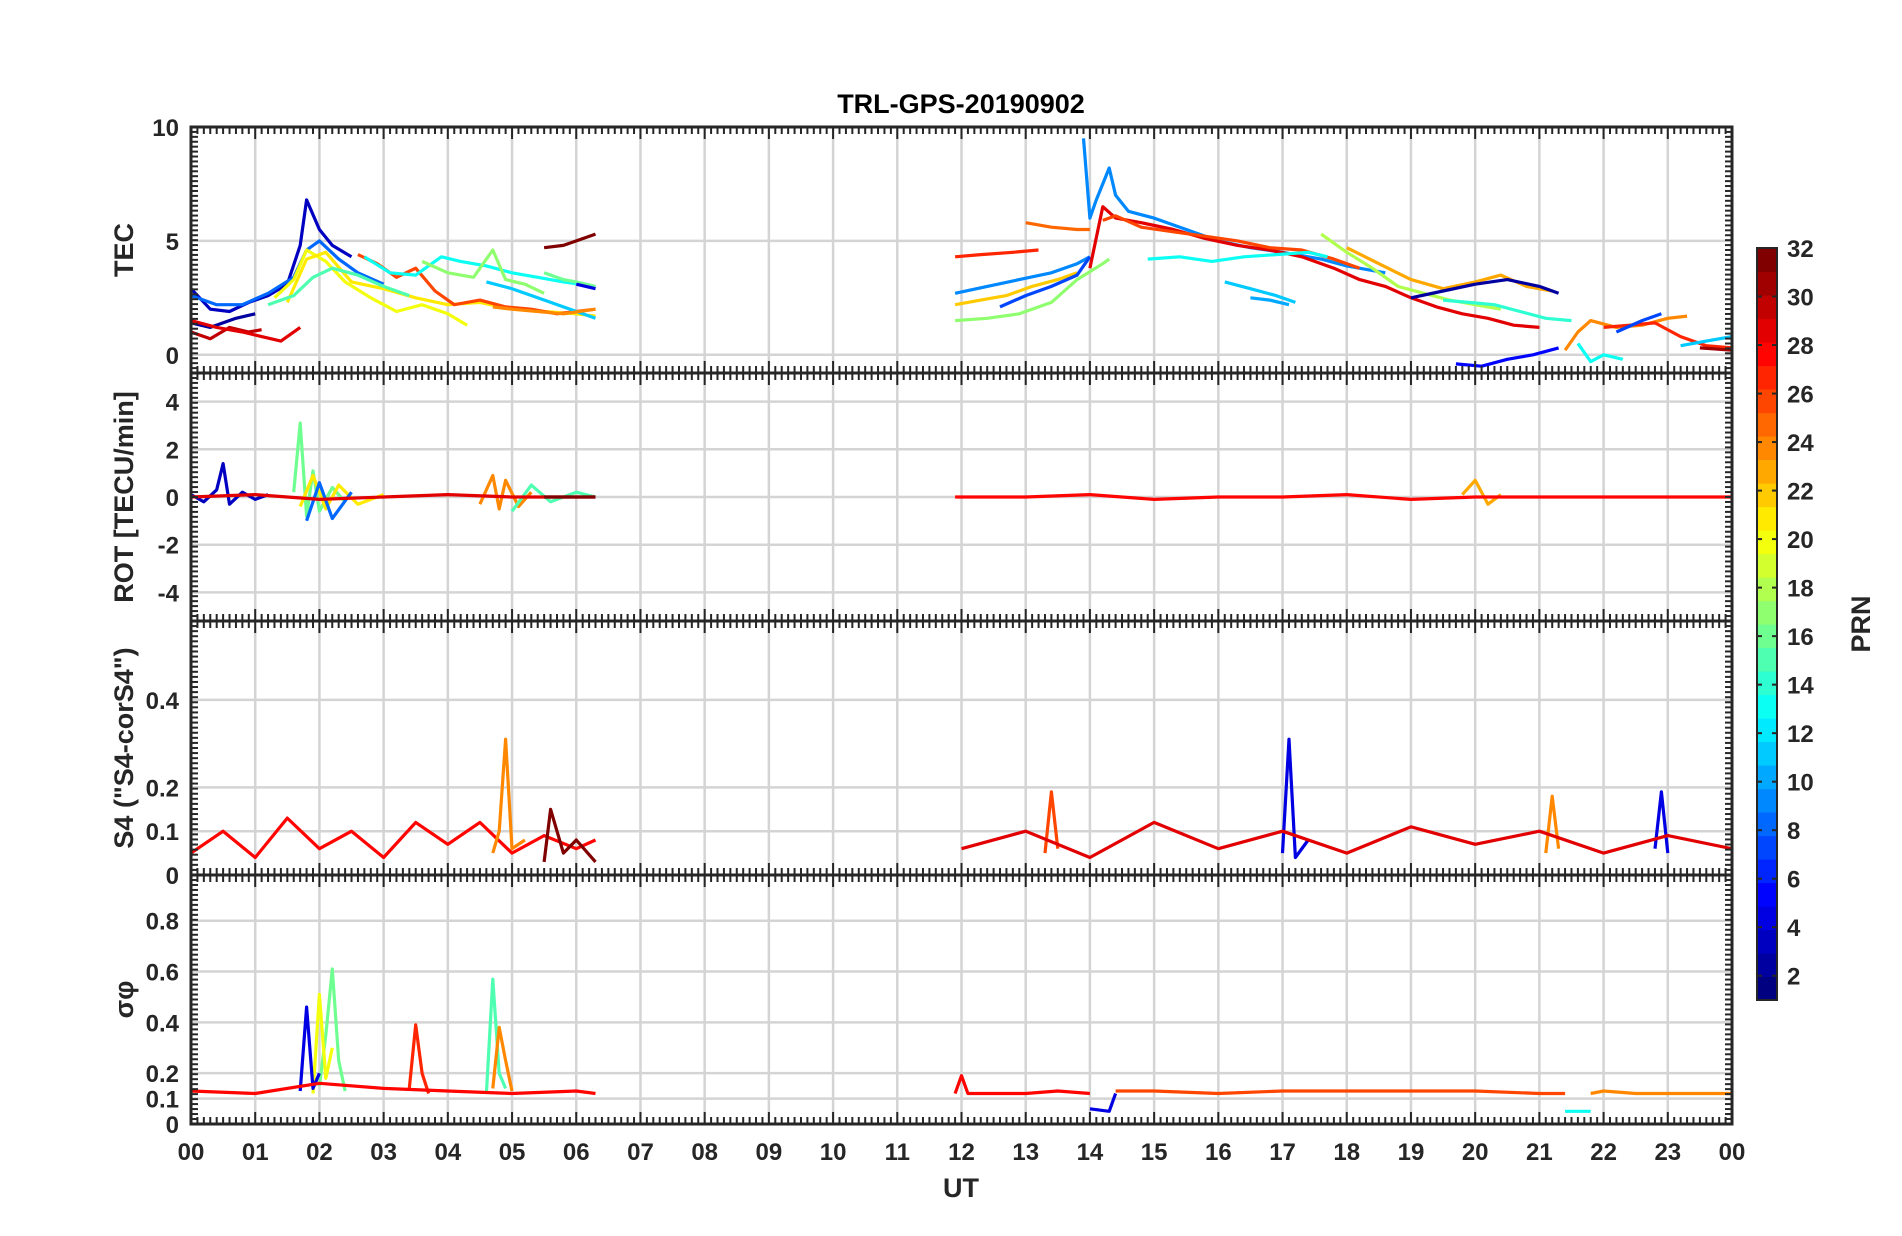 The width and height of the screenshot is (1902, 1236). Describe the element at coordinates (1800, 492) in the screenshot. I see `colorbar-tick-label: 22` at that location.